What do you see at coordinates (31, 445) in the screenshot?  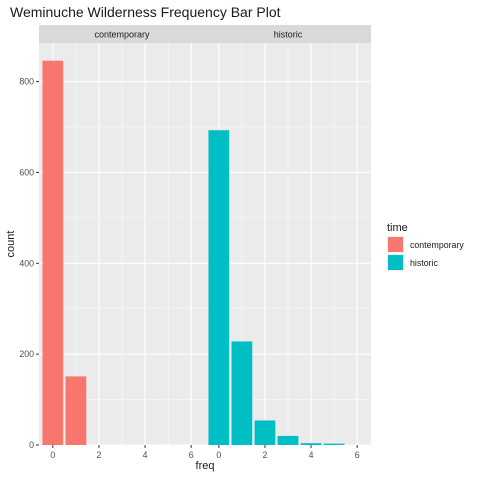 I see `y-tick-label: 0` at bounding box center [31, 445].